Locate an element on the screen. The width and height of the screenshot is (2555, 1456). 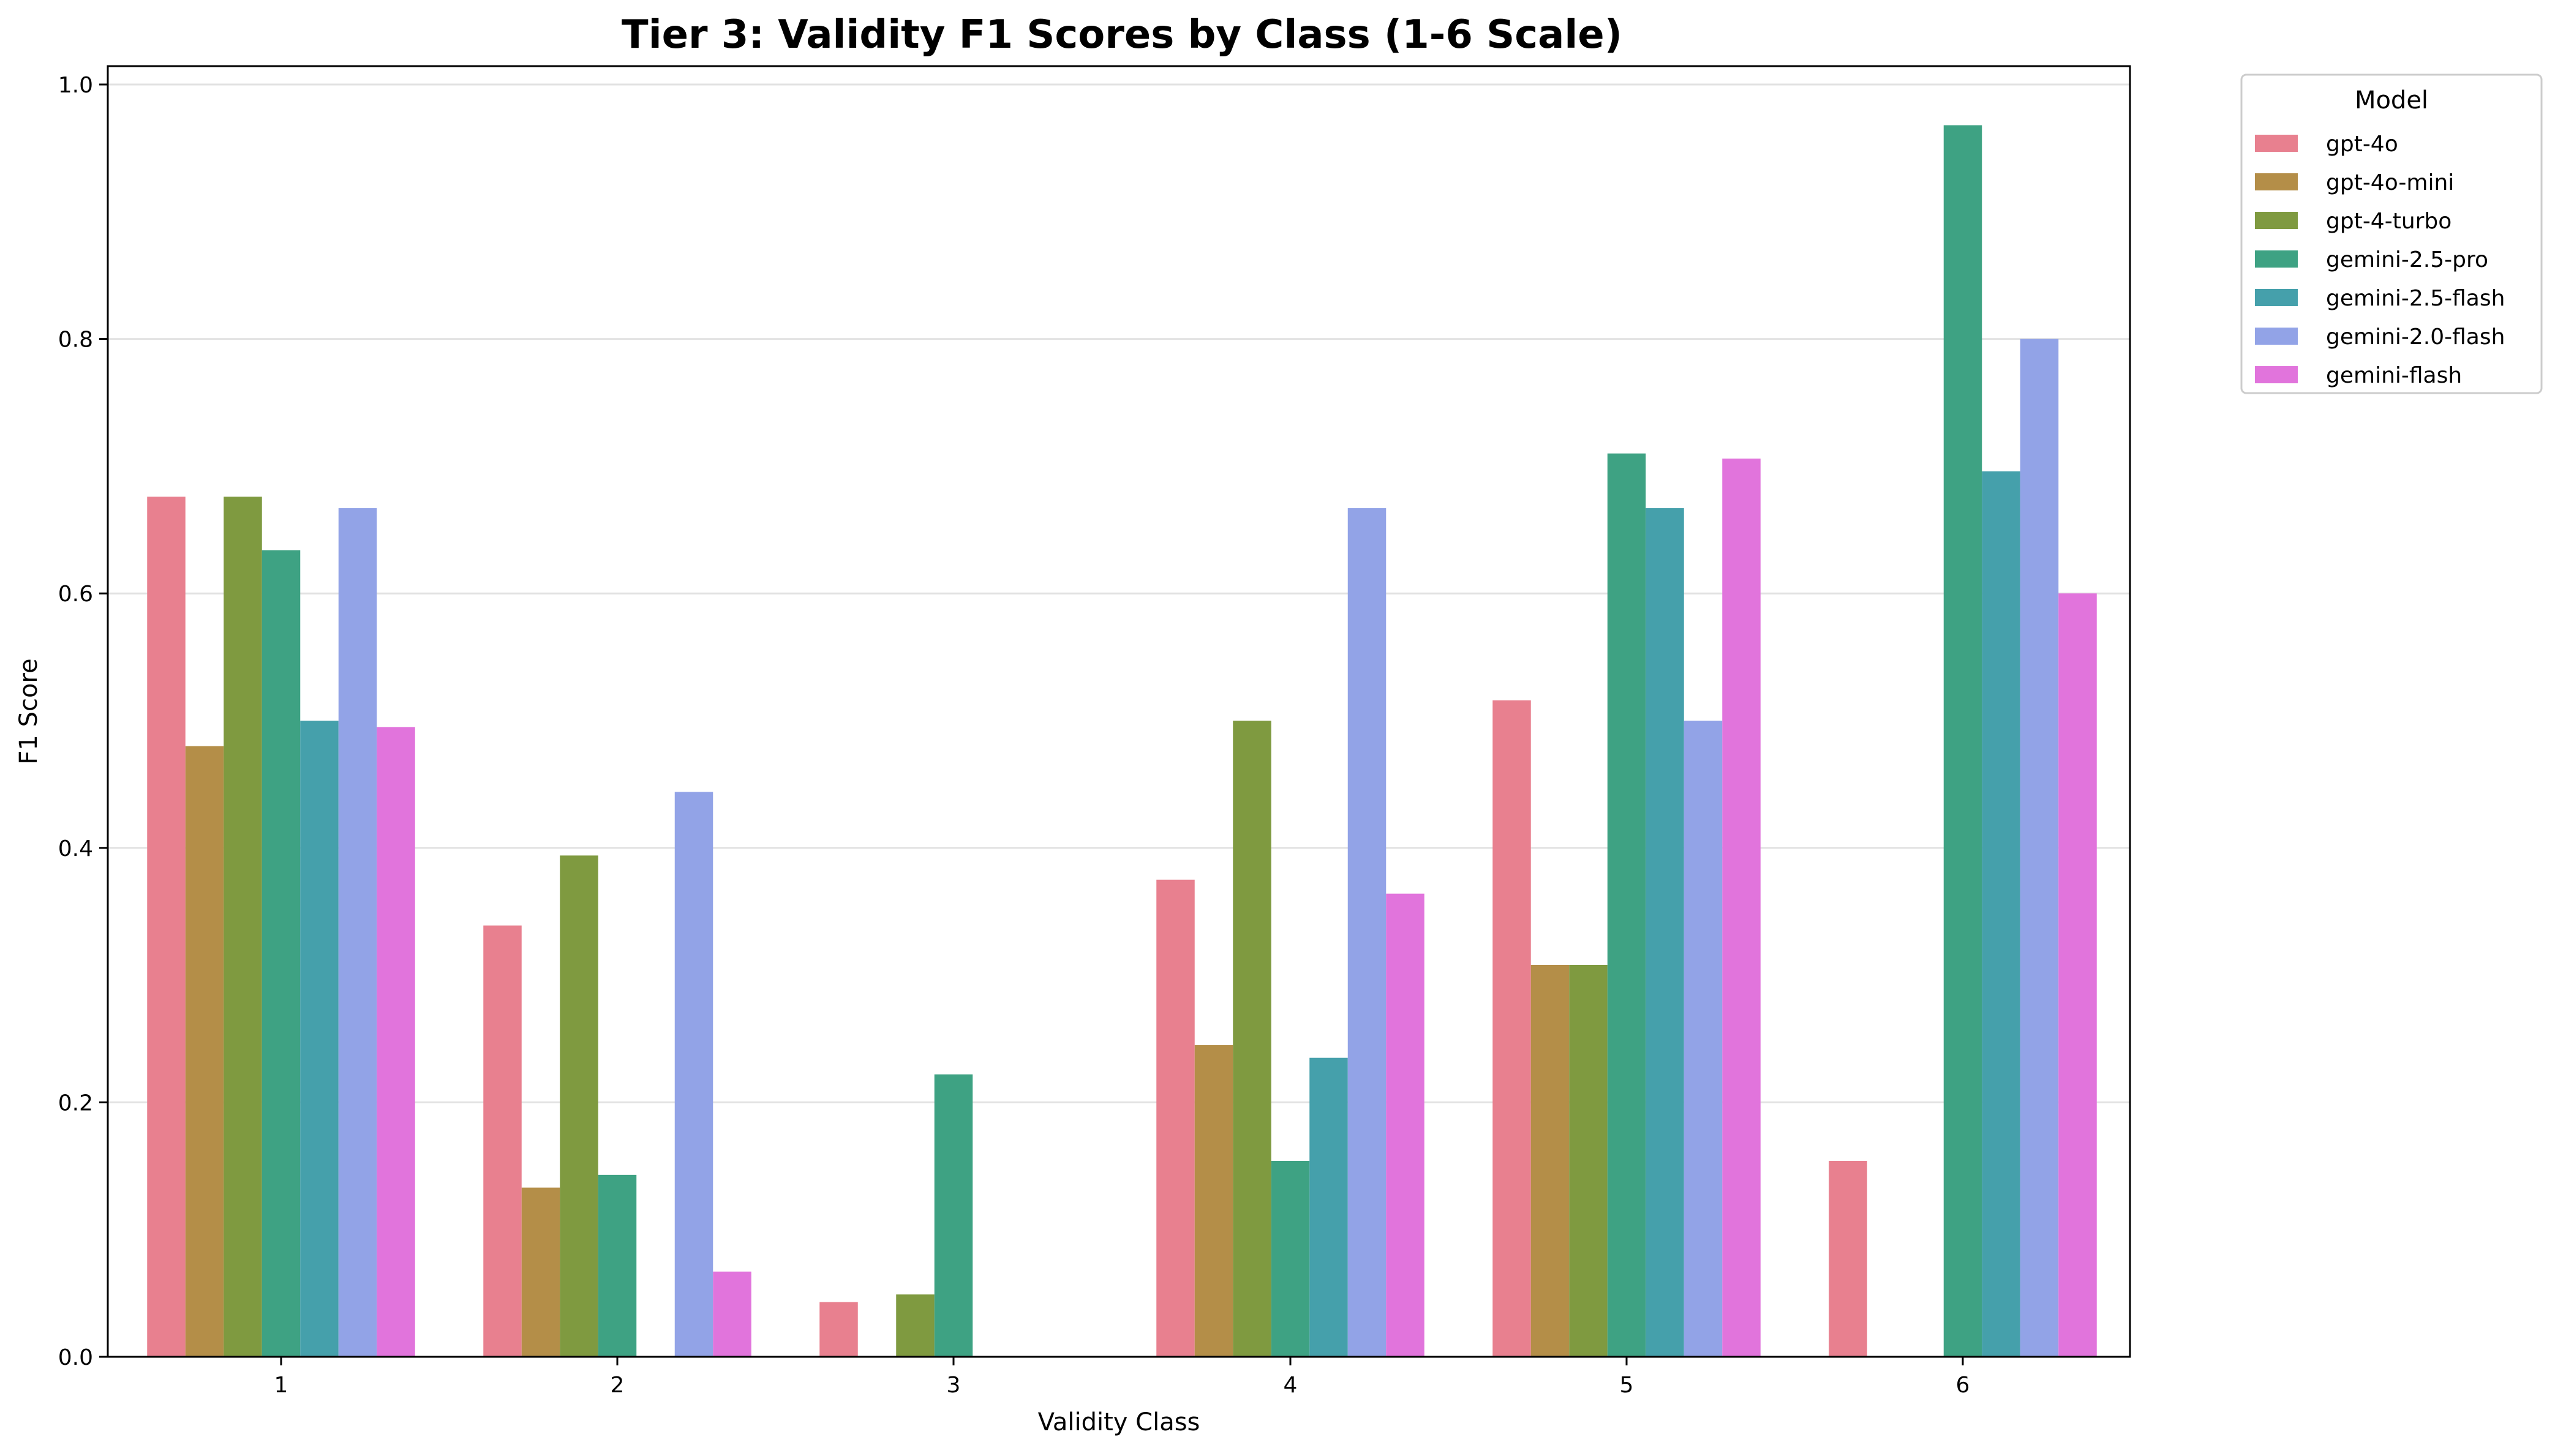
y-tick-label: 0.0 is located at coordinates (75, 1357).